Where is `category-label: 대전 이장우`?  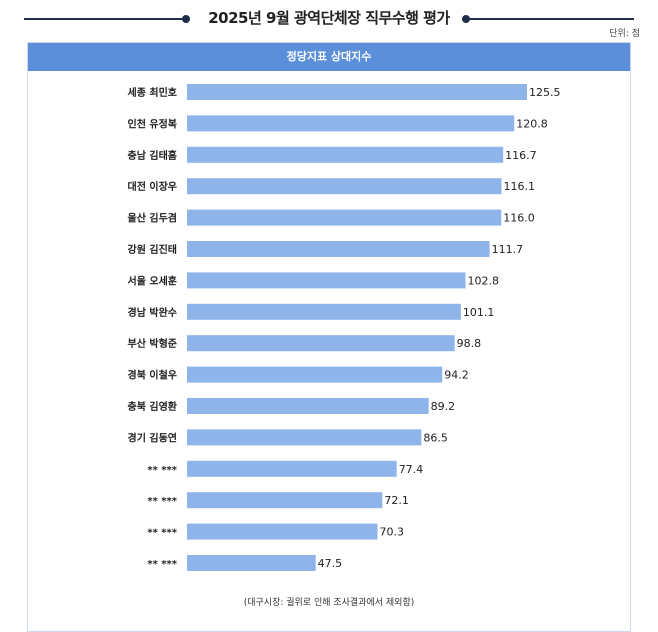 category-label: 대전 이장우 is located at coordinates (152, 186).